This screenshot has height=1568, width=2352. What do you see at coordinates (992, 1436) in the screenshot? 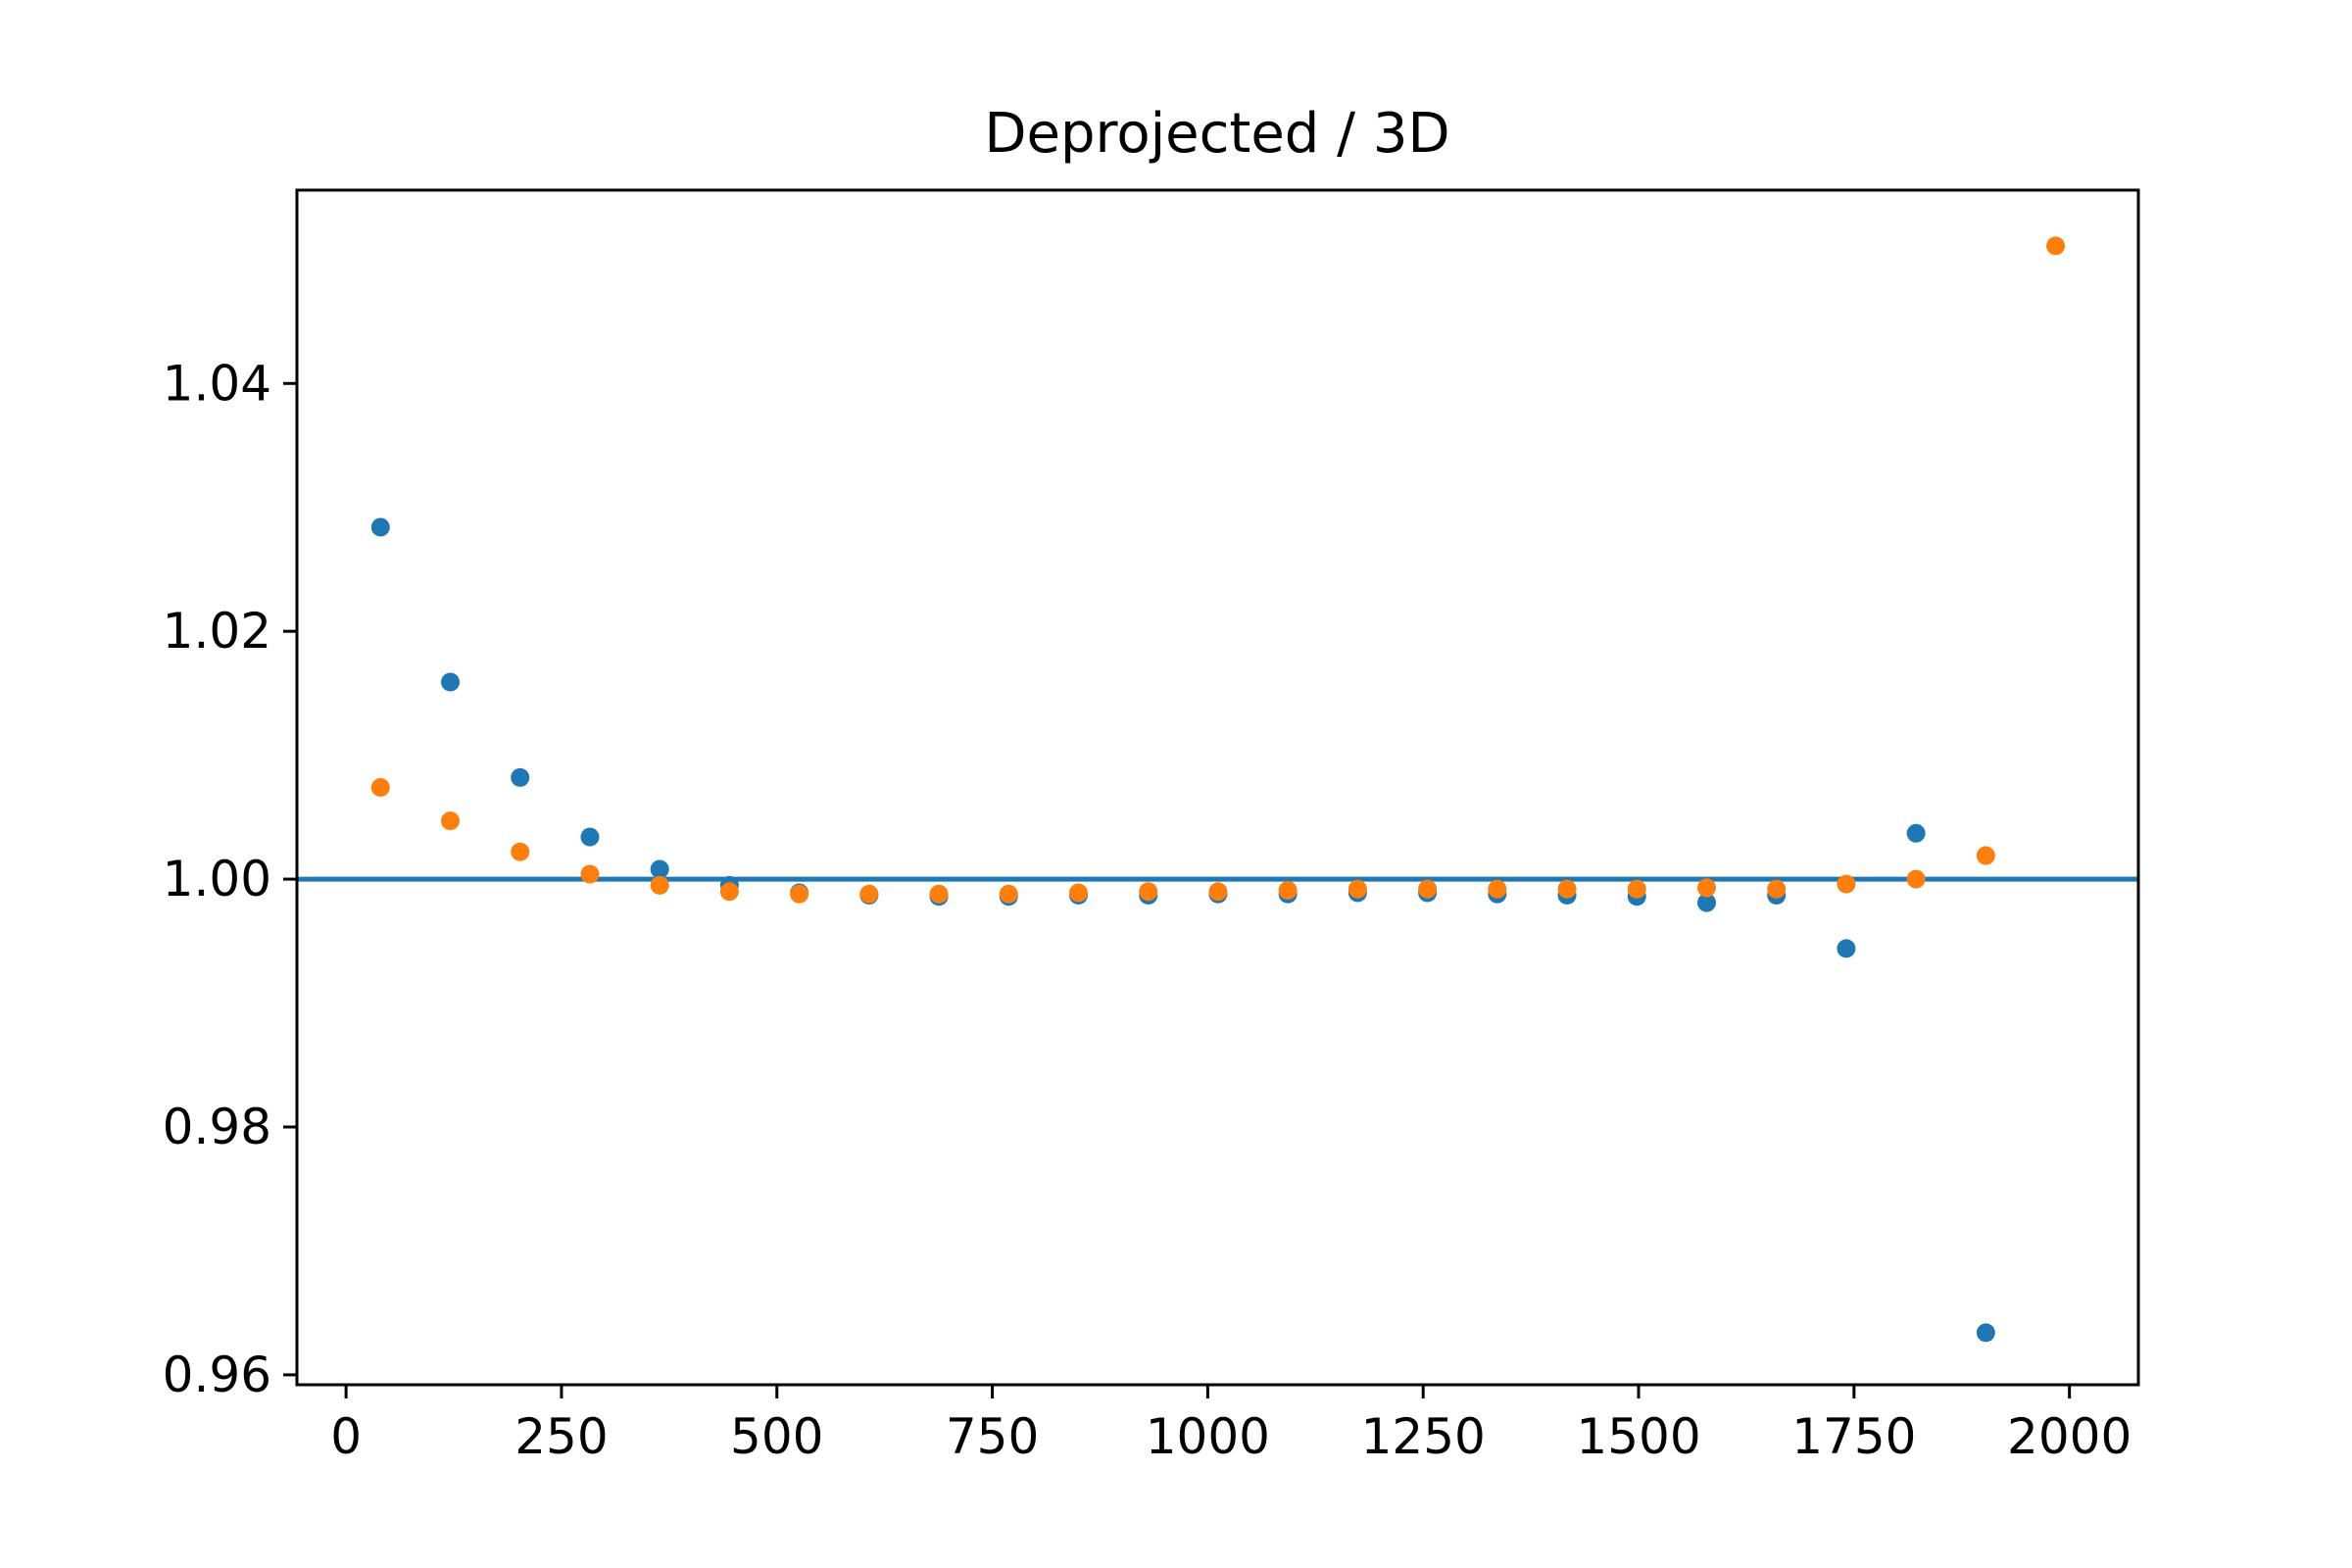
I see `x-tick-label: 750` at bounding box center [992, 1436].